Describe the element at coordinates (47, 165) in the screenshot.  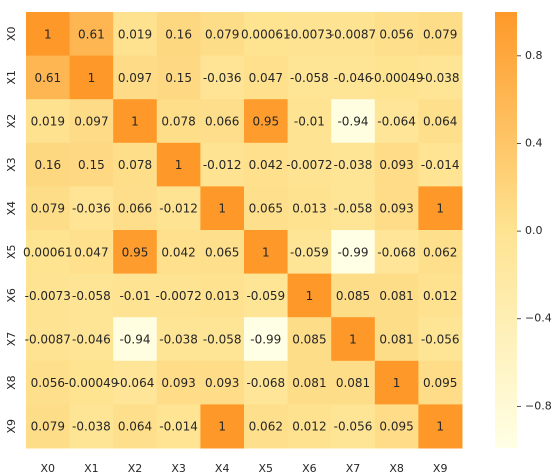
I see `heatmap-cell-value: 0.16` at that location.